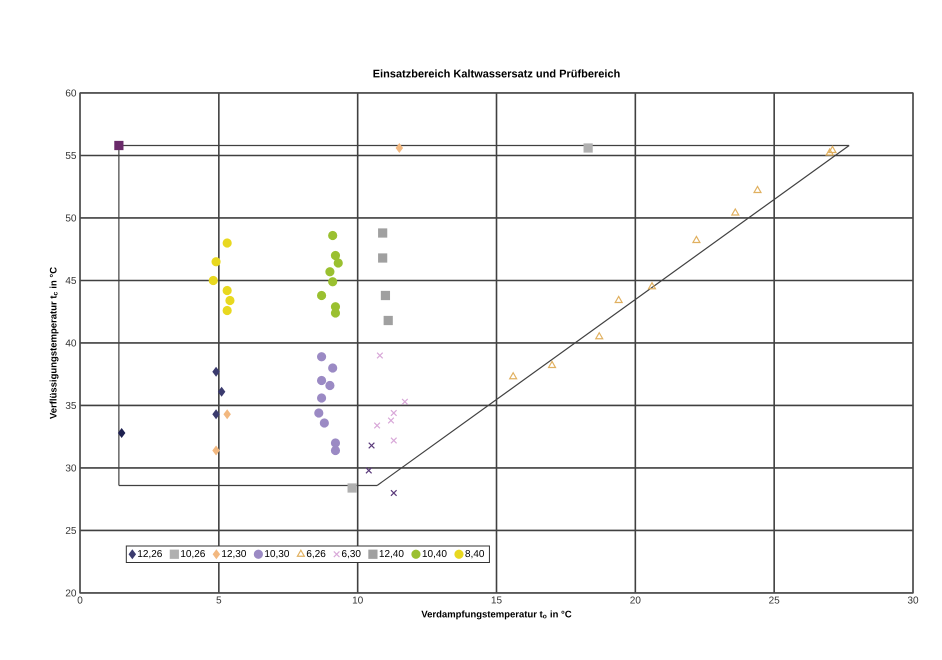 The width and height of the screenshot is (942, 660). What do you see at coordinates (434, 554) in the screenshot?
I see `legend-label: 10,40` at bounding box center [434, 554].